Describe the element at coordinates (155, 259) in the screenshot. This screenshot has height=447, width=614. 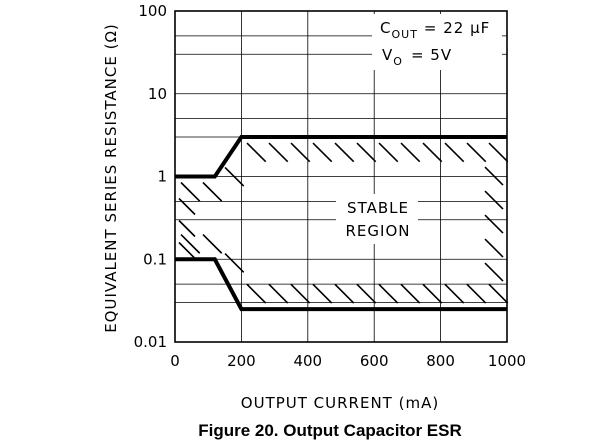
I see `y-tick-label: 0.1` at that location.